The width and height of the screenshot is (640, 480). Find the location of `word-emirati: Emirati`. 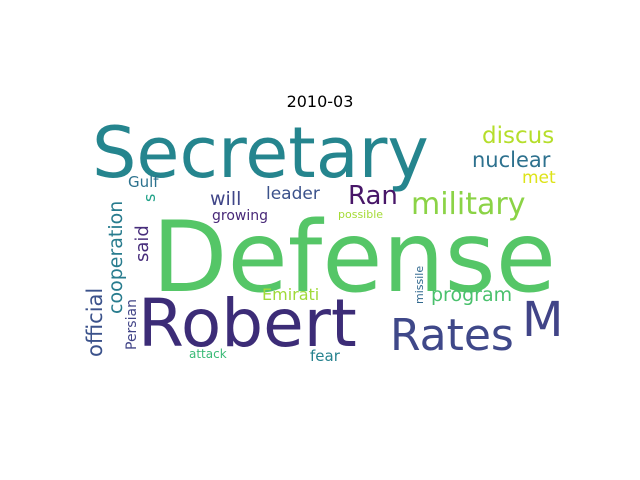

word-emirati: Emirati is located at coordinates (290, 294).